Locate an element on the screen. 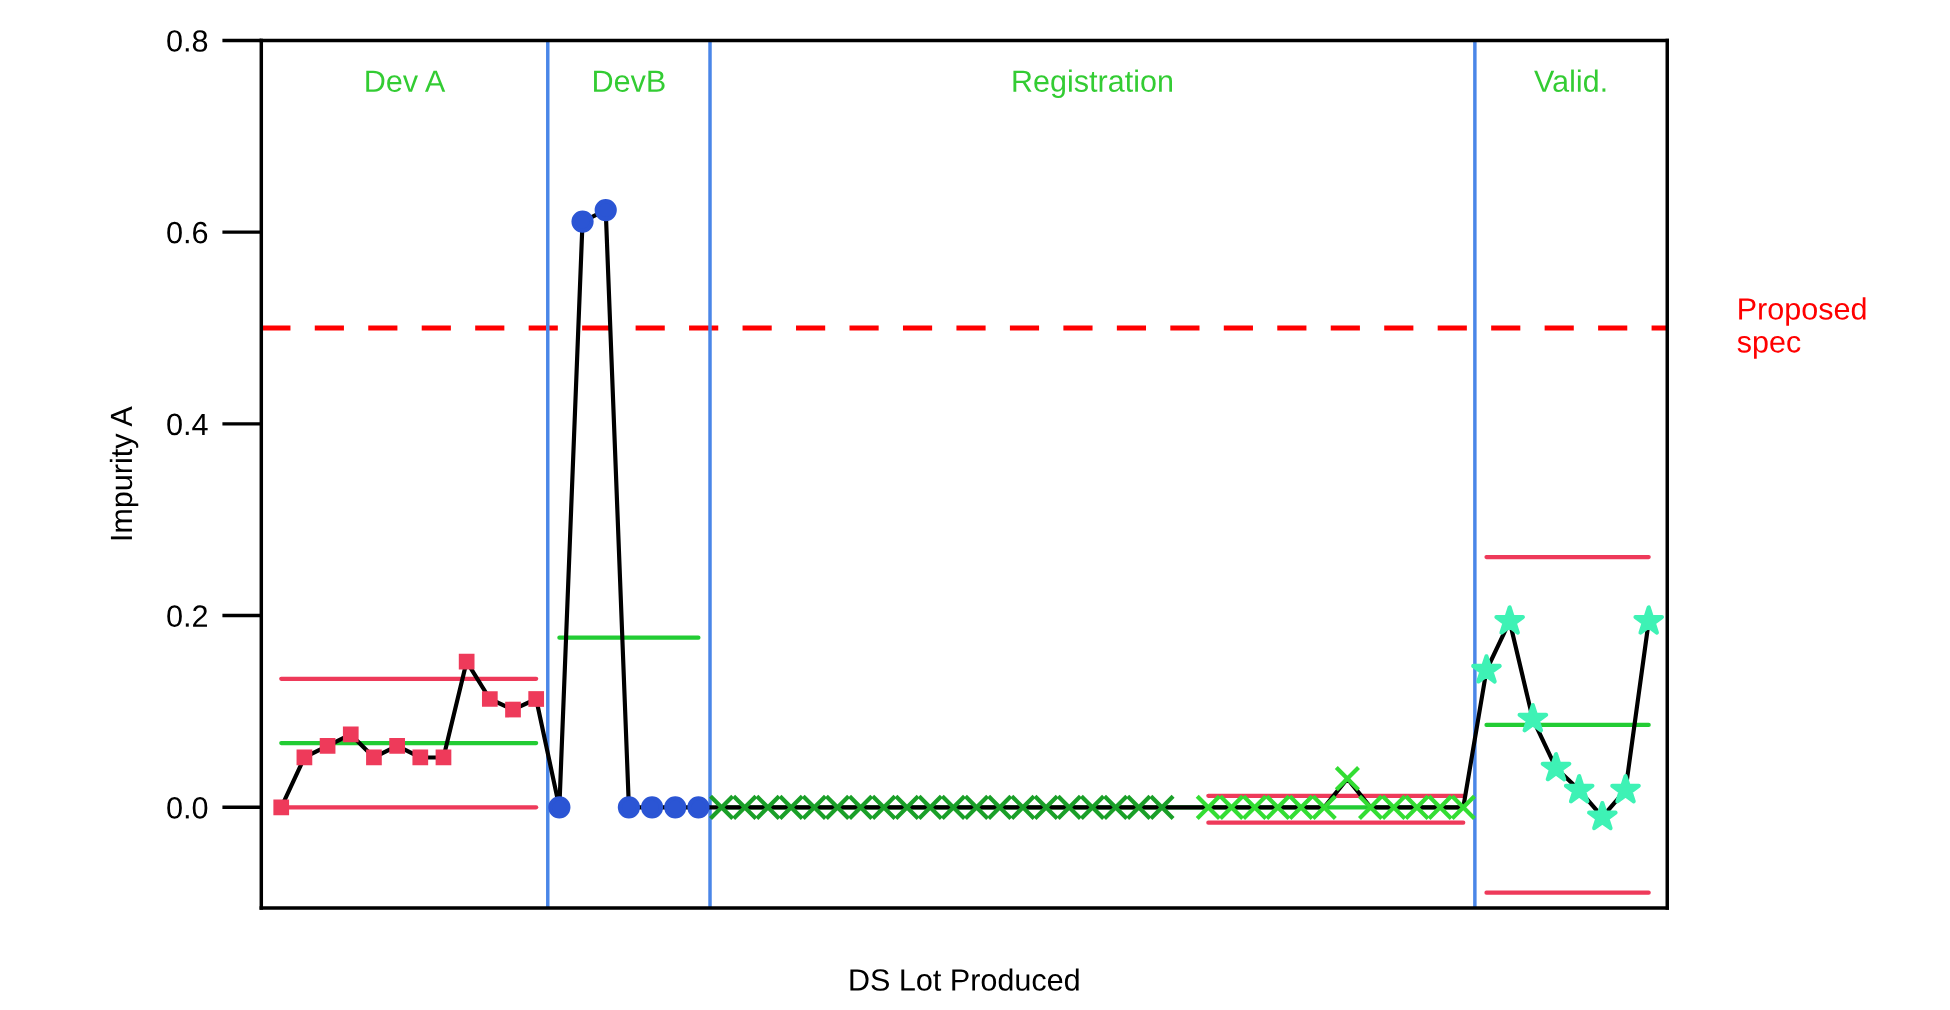  y-tick-label: 0.6 is located at coordinates (187, 232).